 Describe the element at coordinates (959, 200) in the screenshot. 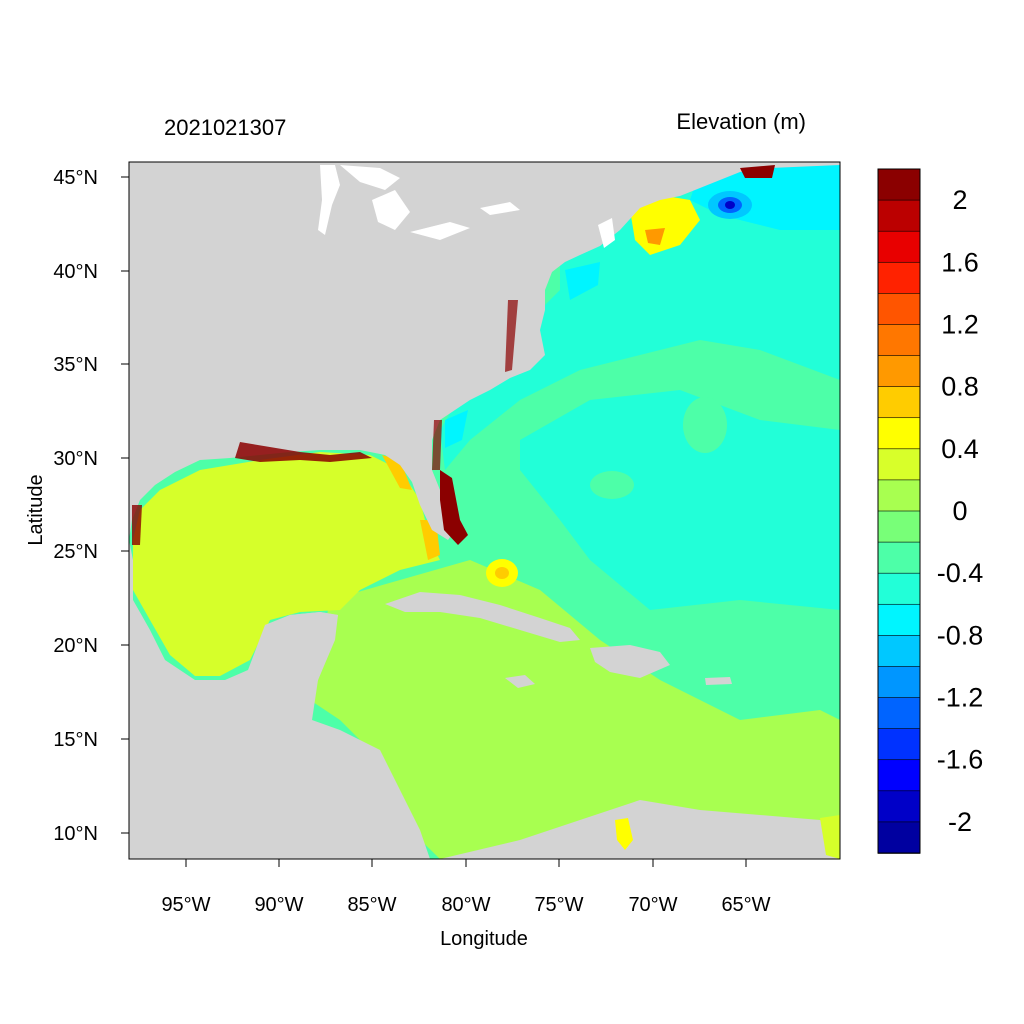

I see `colorbar-label: 2` at that location.